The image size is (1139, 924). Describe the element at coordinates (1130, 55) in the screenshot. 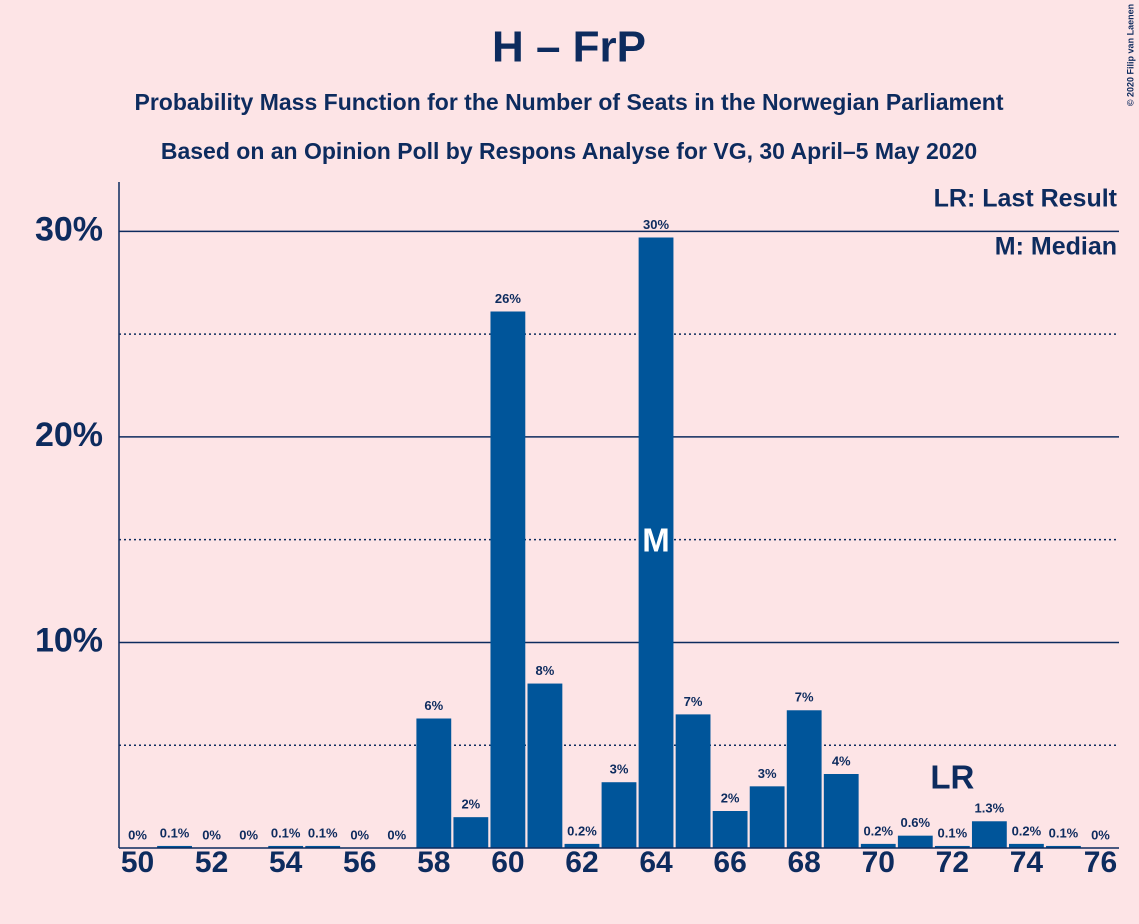

I see `credit: © 2020 Filip van Laenen` at that location.